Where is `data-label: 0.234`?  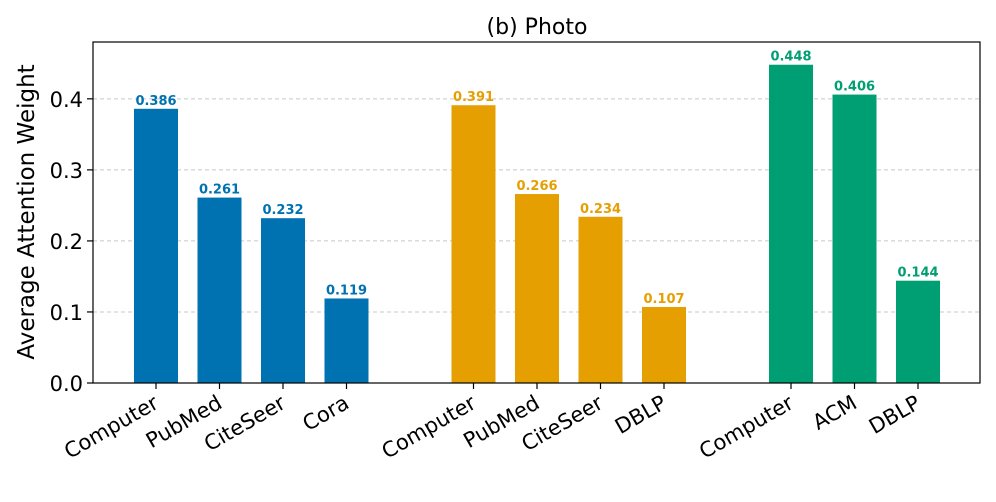 data-label: 0.234 is located at coordinates (600, 209).